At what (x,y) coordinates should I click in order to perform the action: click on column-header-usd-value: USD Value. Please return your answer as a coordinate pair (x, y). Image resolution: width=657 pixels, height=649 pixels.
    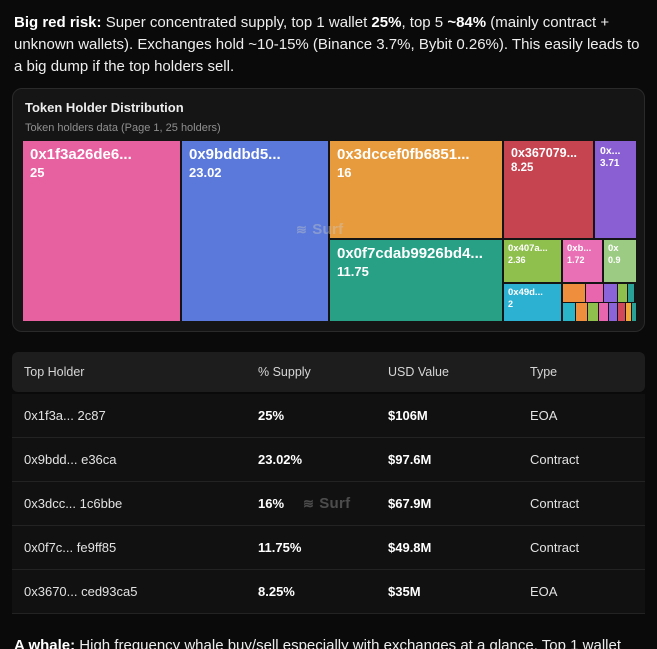
    Looking at the image, I should click on (418, 372).